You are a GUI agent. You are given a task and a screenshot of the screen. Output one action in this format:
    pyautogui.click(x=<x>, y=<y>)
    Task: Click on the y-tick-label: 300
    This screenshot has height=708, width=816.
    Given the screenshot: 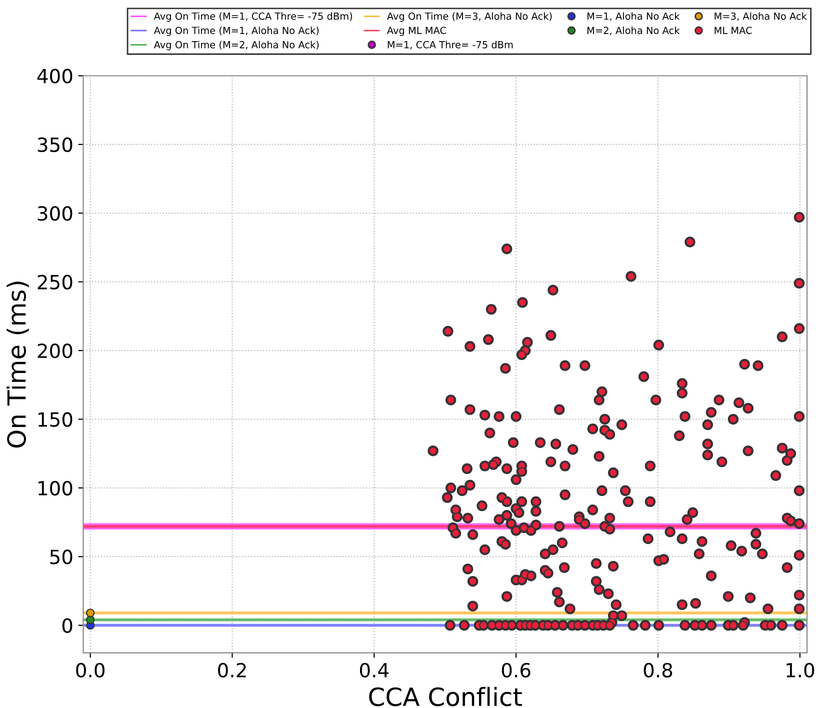 What is the action you would take?
    pyautogui.click(x=55, y=213)
    